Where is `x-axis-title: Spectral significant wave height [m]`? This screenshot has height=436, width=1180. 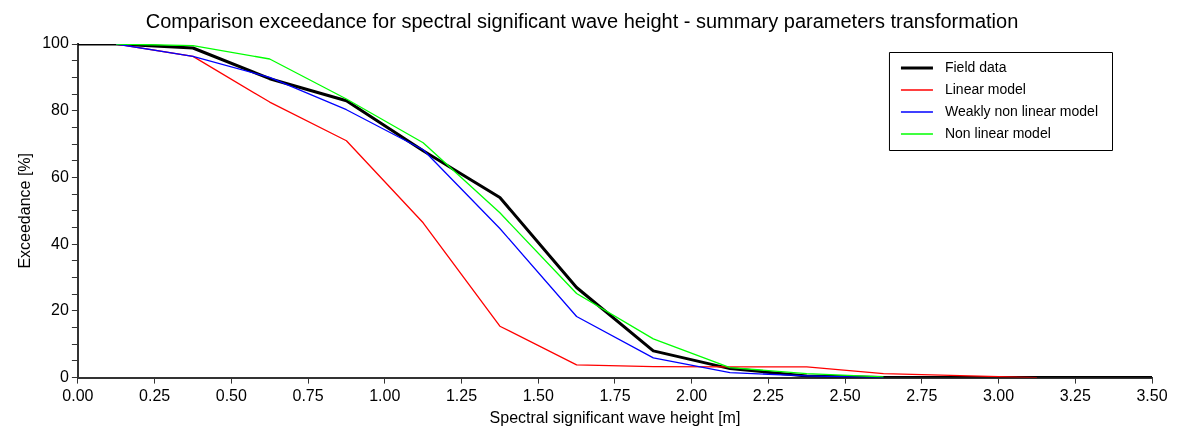
x-axis-title: Spectral significant wave height [m] is located at coordinates (615, 417).